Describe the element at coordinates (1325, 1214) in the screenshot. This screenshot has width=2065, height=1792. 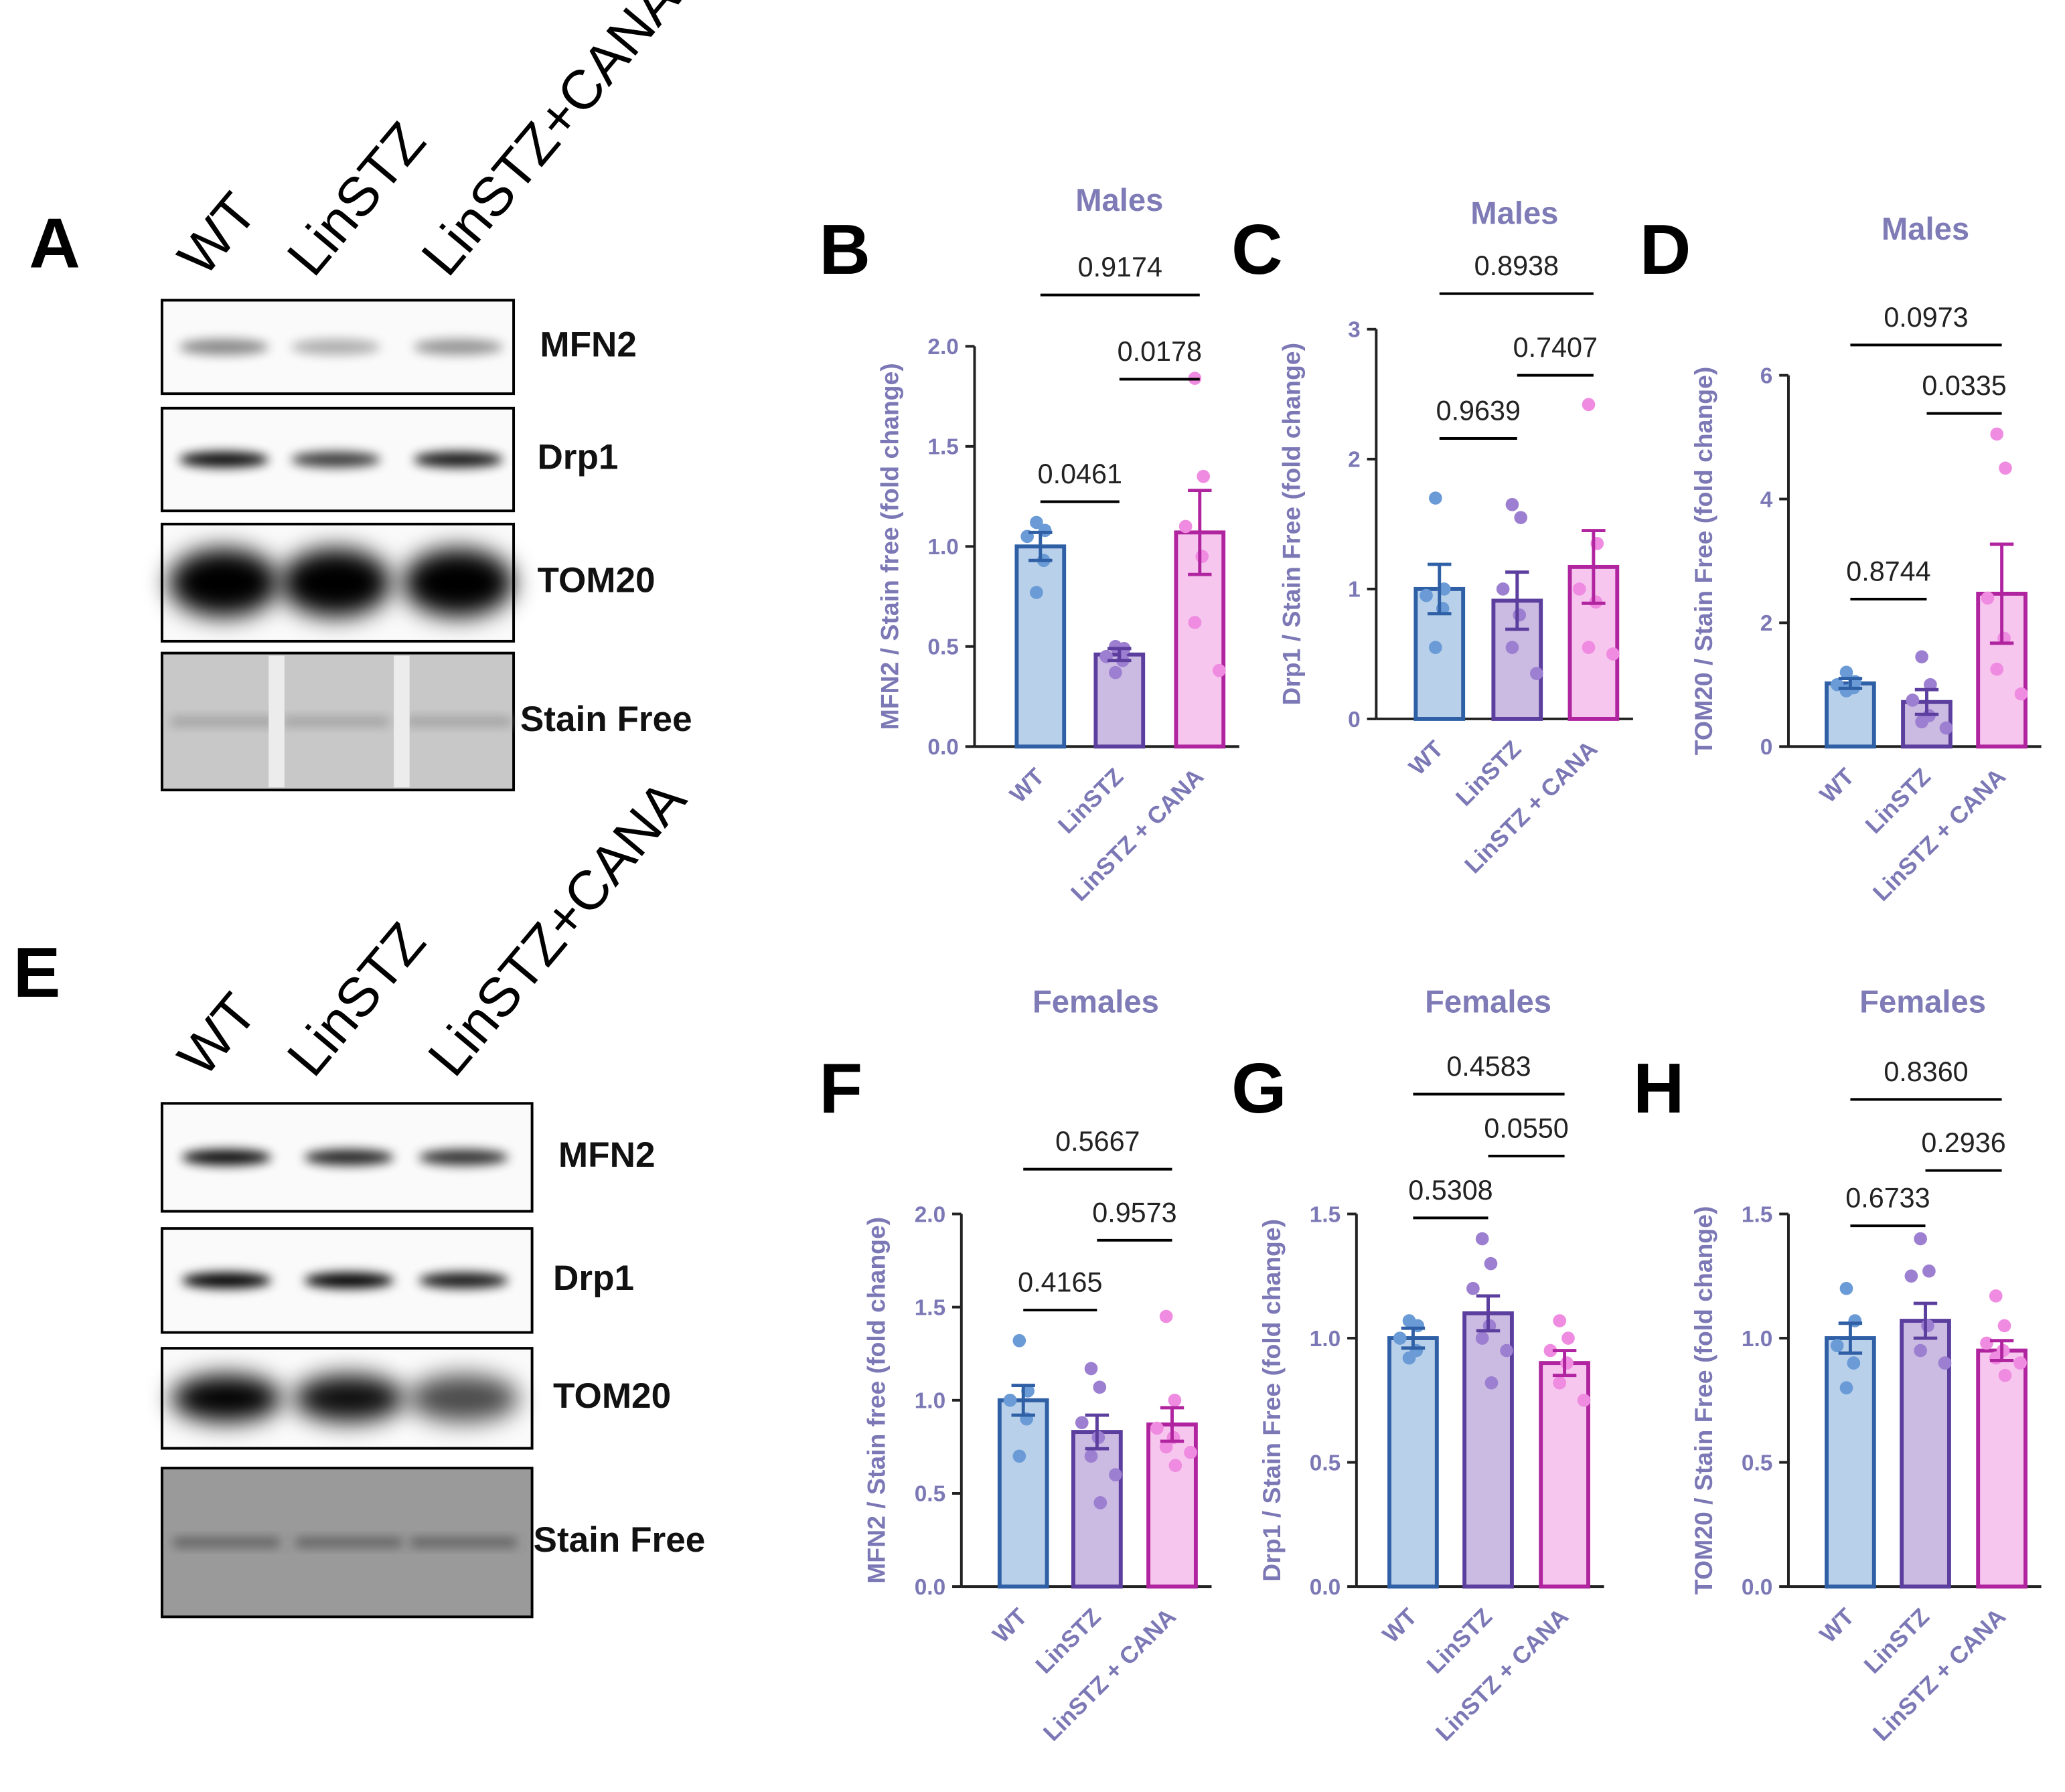
I see `y-tick-label: 1.5` at that location.